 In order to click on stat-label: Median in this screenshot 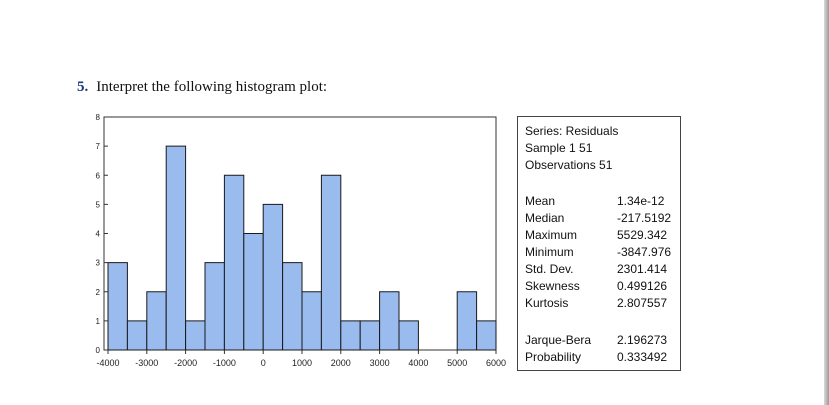, I will do `click(545, 218)`.